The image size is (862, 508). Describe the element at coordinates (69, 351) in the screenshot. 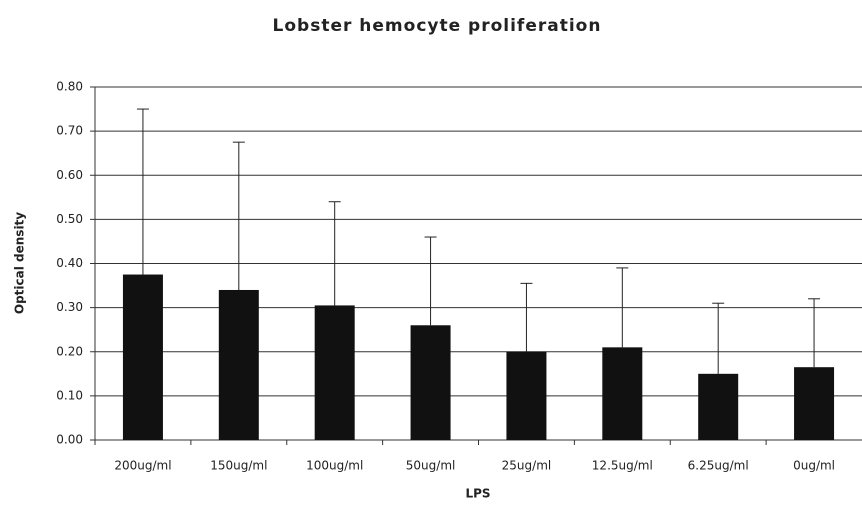

I see `y-tick-label: 0.20` at that location.